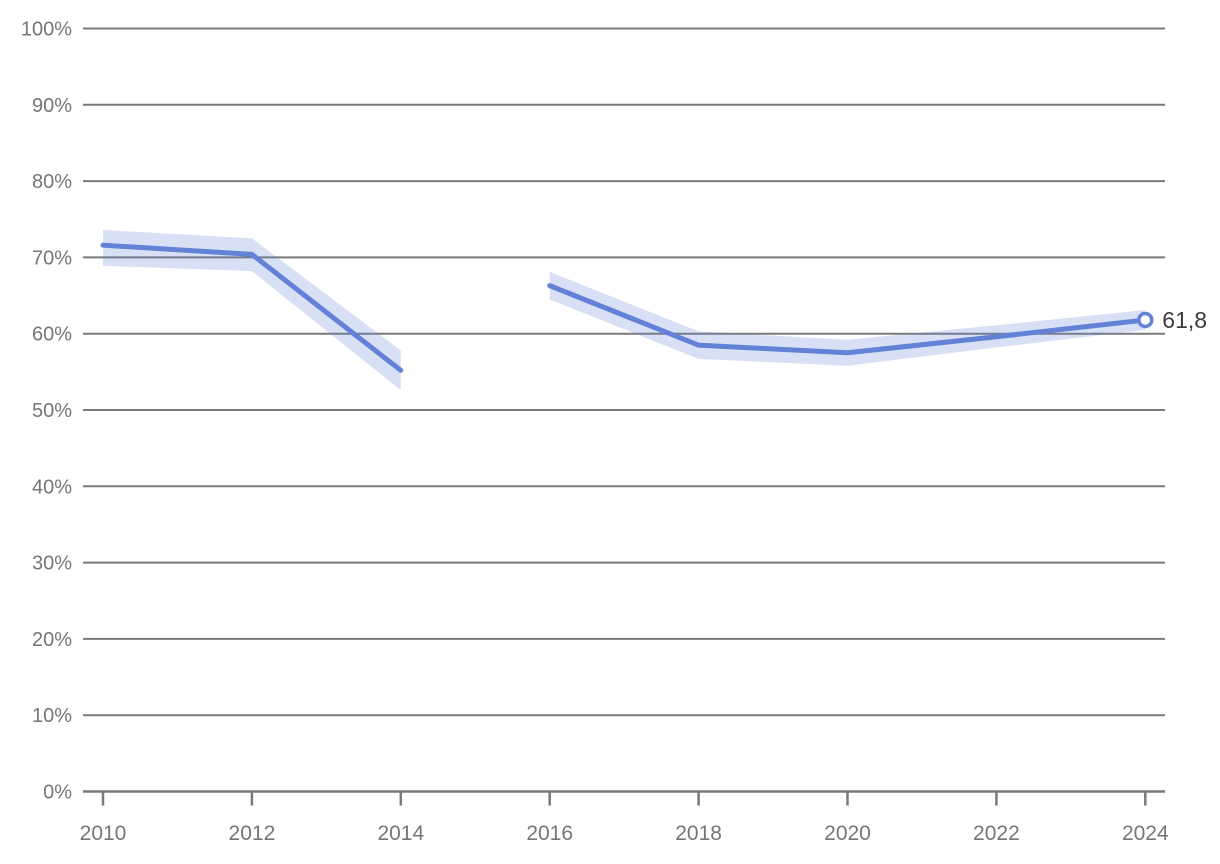  I want to click on y-tick-label: 20%, so click(52, 640).